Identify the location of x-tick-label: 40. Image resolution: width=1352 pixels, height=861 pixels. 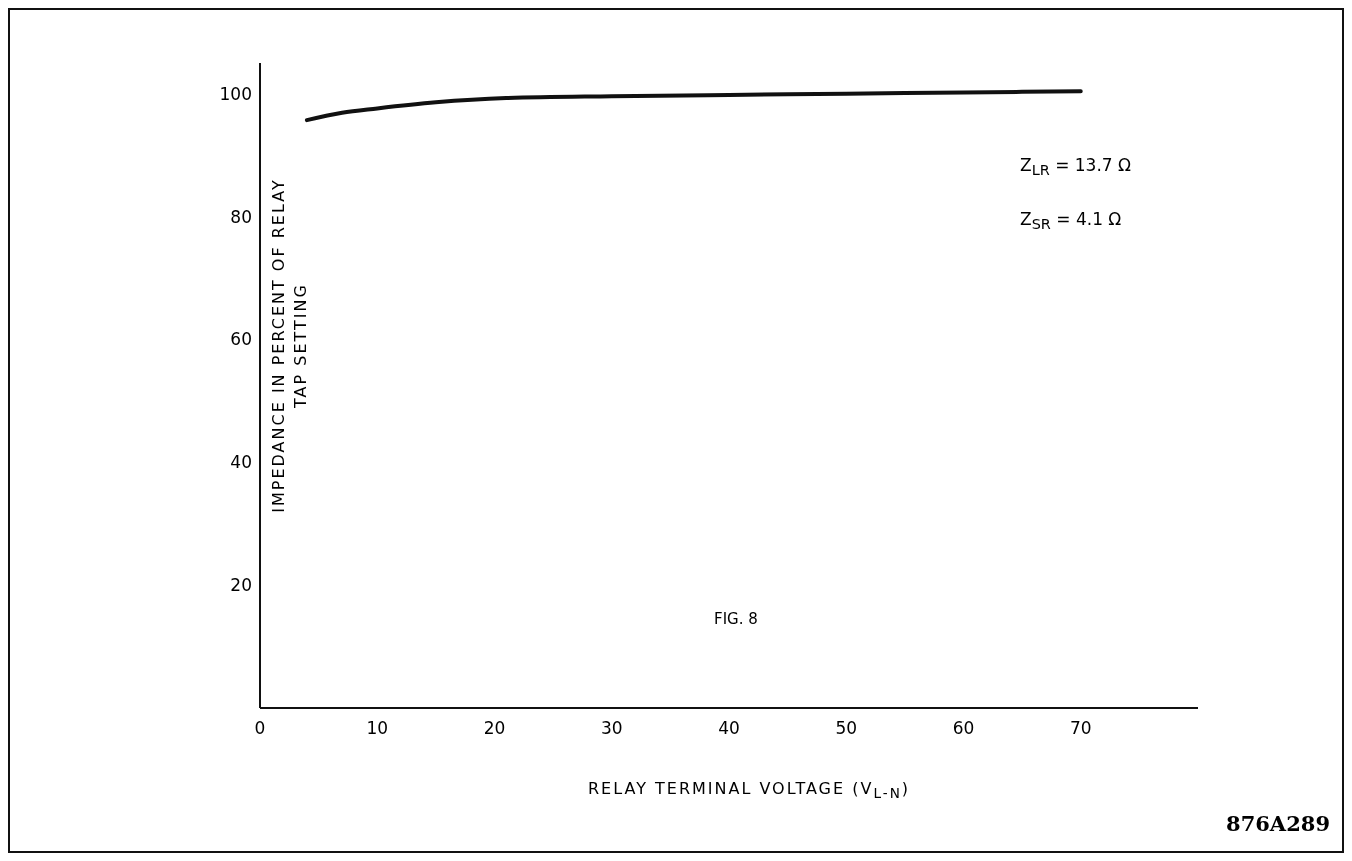
(729, 728).